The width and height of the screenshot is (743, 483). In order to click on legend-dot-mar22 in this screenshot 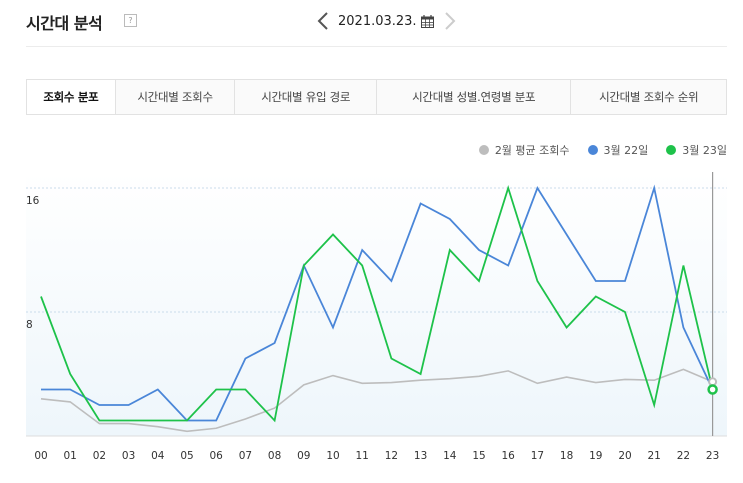, I will do `click(592, 150)`.